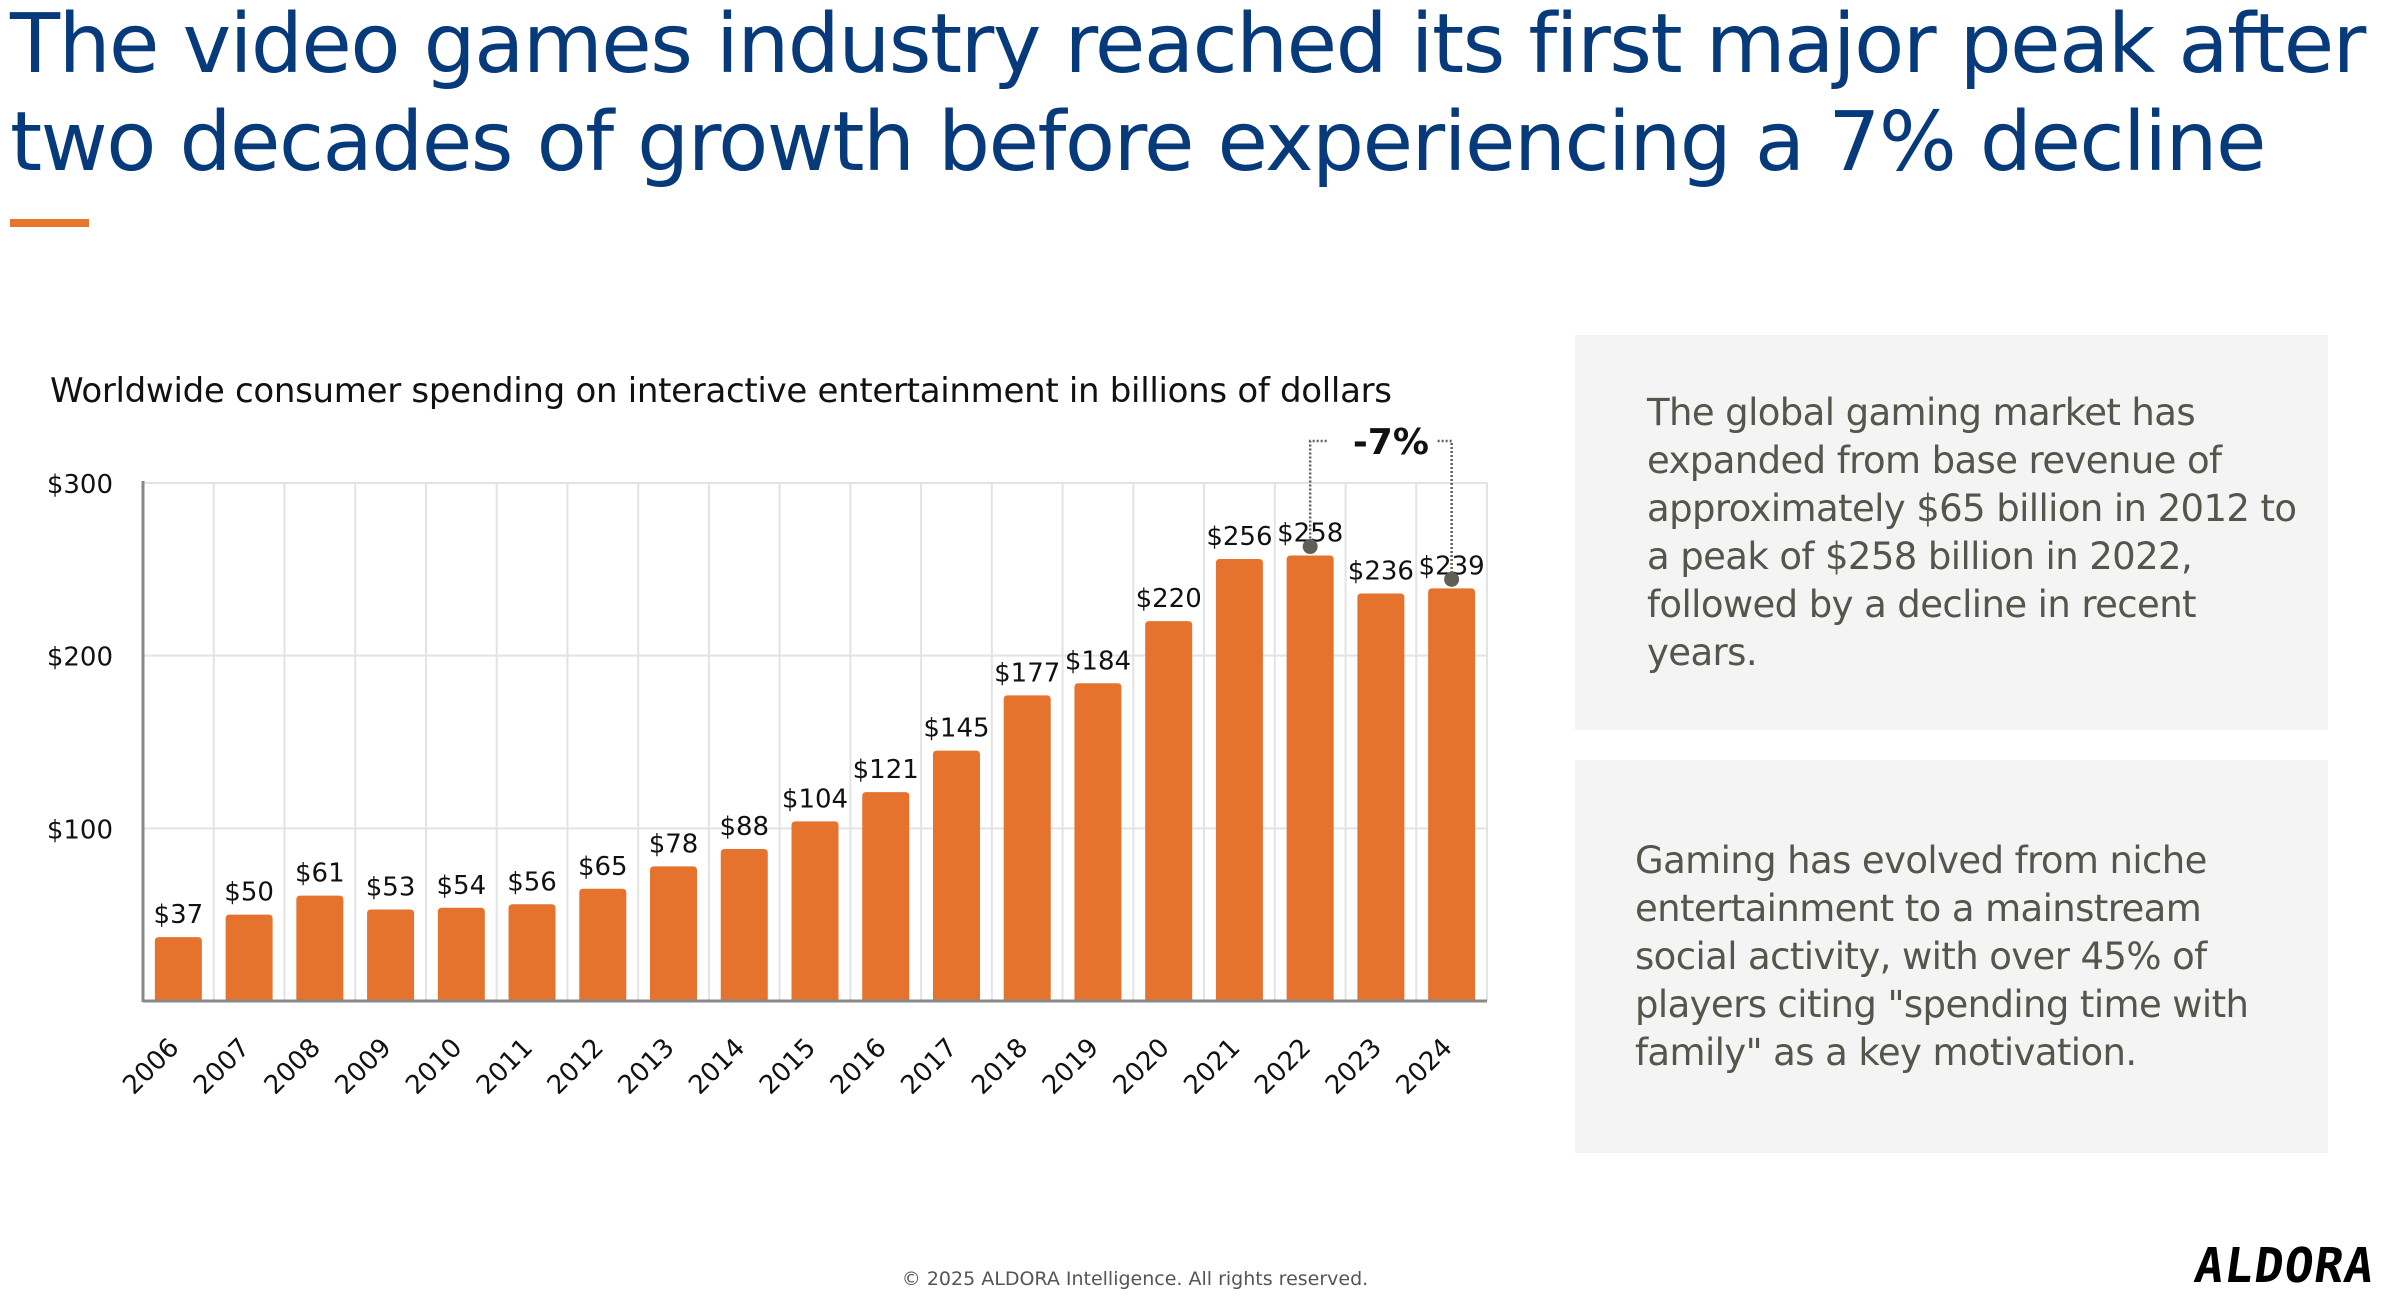 The image size is (2390, 1302). What do you see at coordinates (151, 1067) in the screenshot?
I see `x-tick-label: 2006` at bounding box center [151, 1067].